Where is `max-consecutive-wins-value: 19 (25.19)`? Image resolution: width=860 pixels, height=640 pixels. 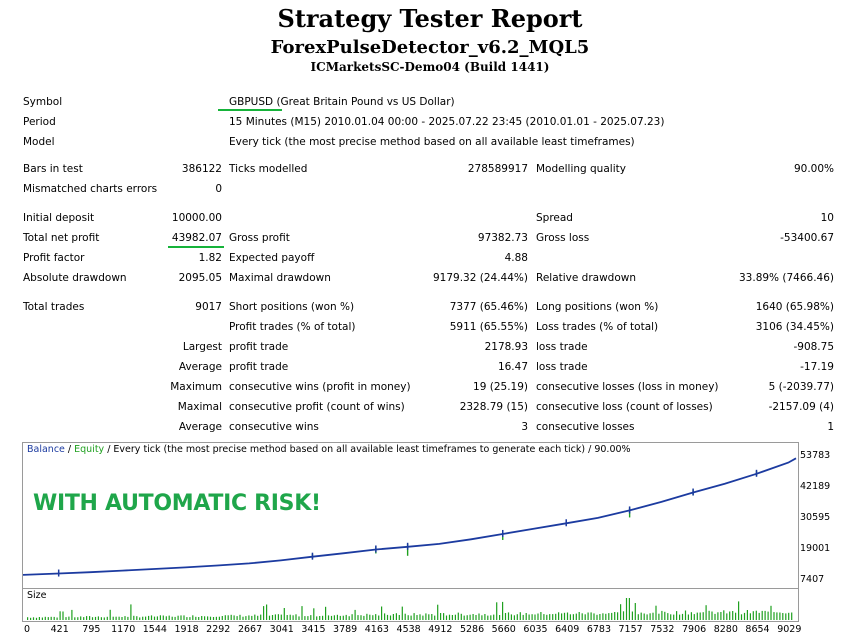
max-consecutive-wins-value: 19 (25.19) is located at coordinates (500, 387).